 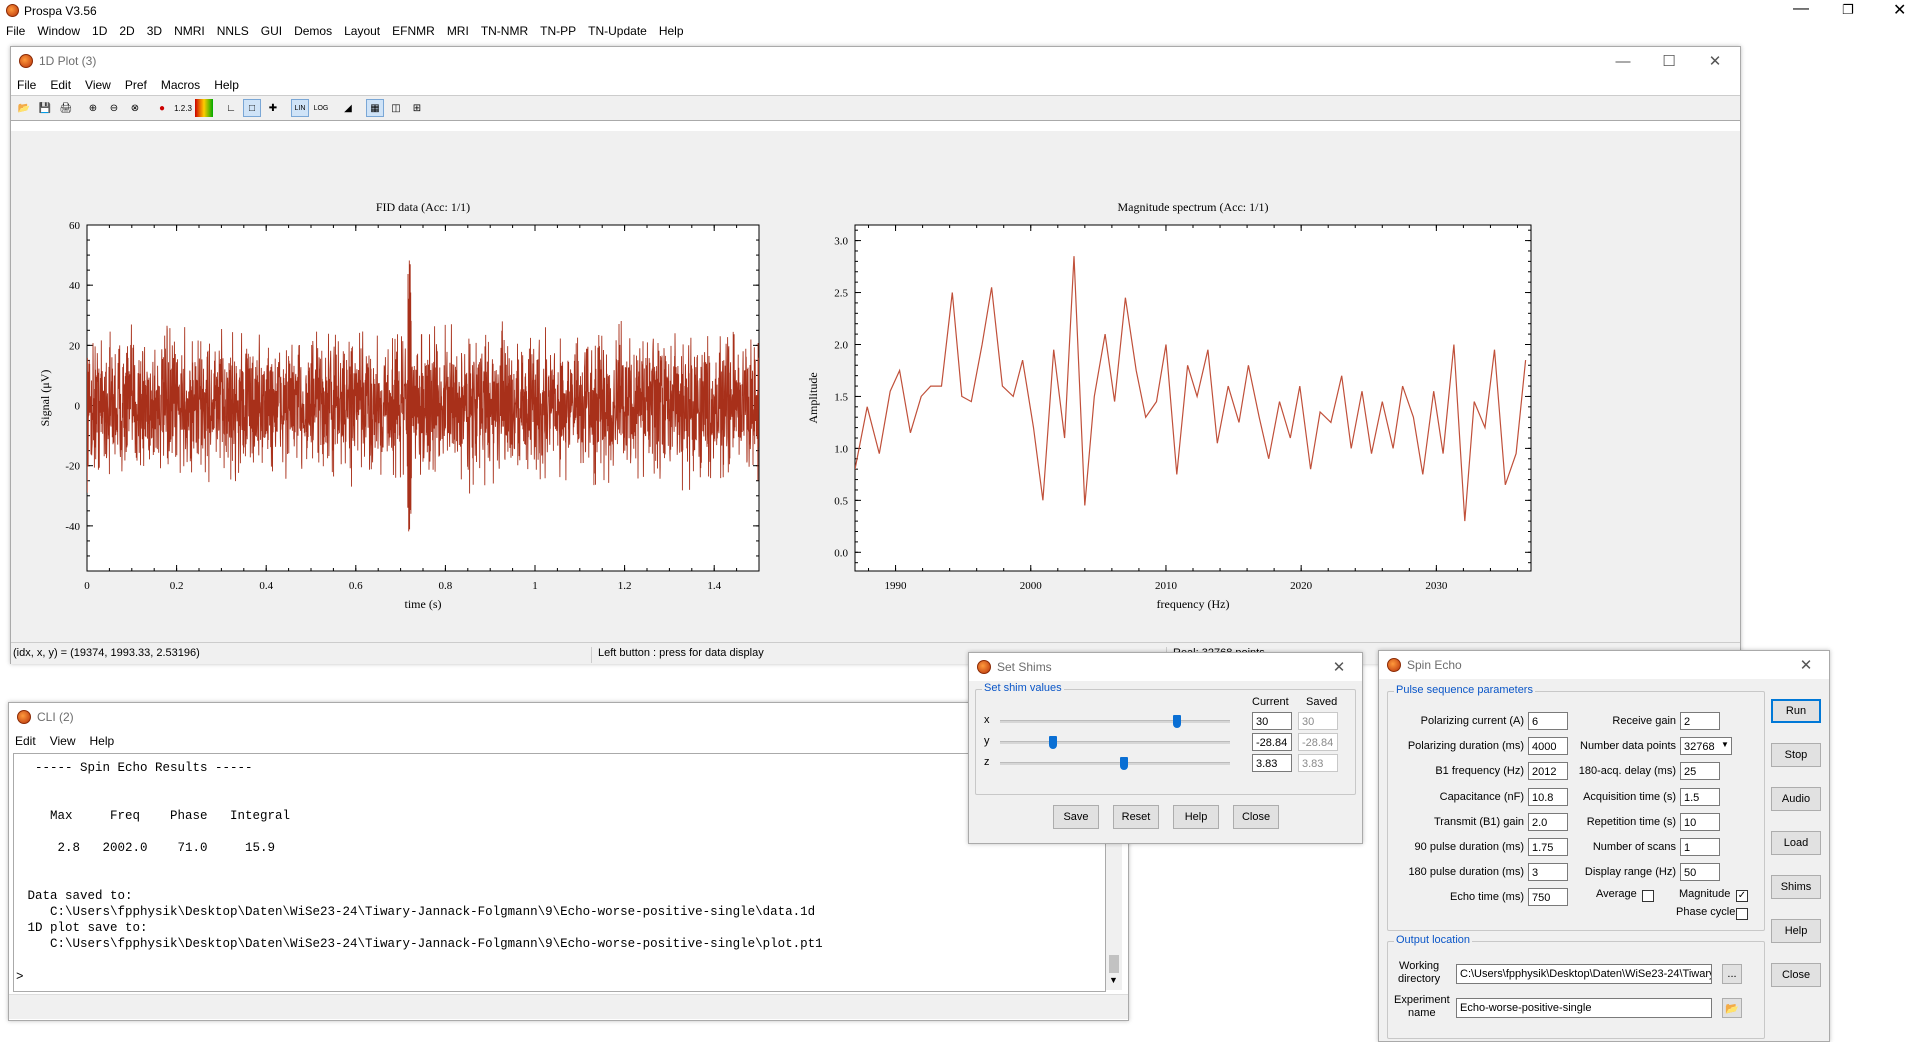 I want to click on experiment-name-input: Echo-worse-positive-single, so click(x=1584, y=1008).